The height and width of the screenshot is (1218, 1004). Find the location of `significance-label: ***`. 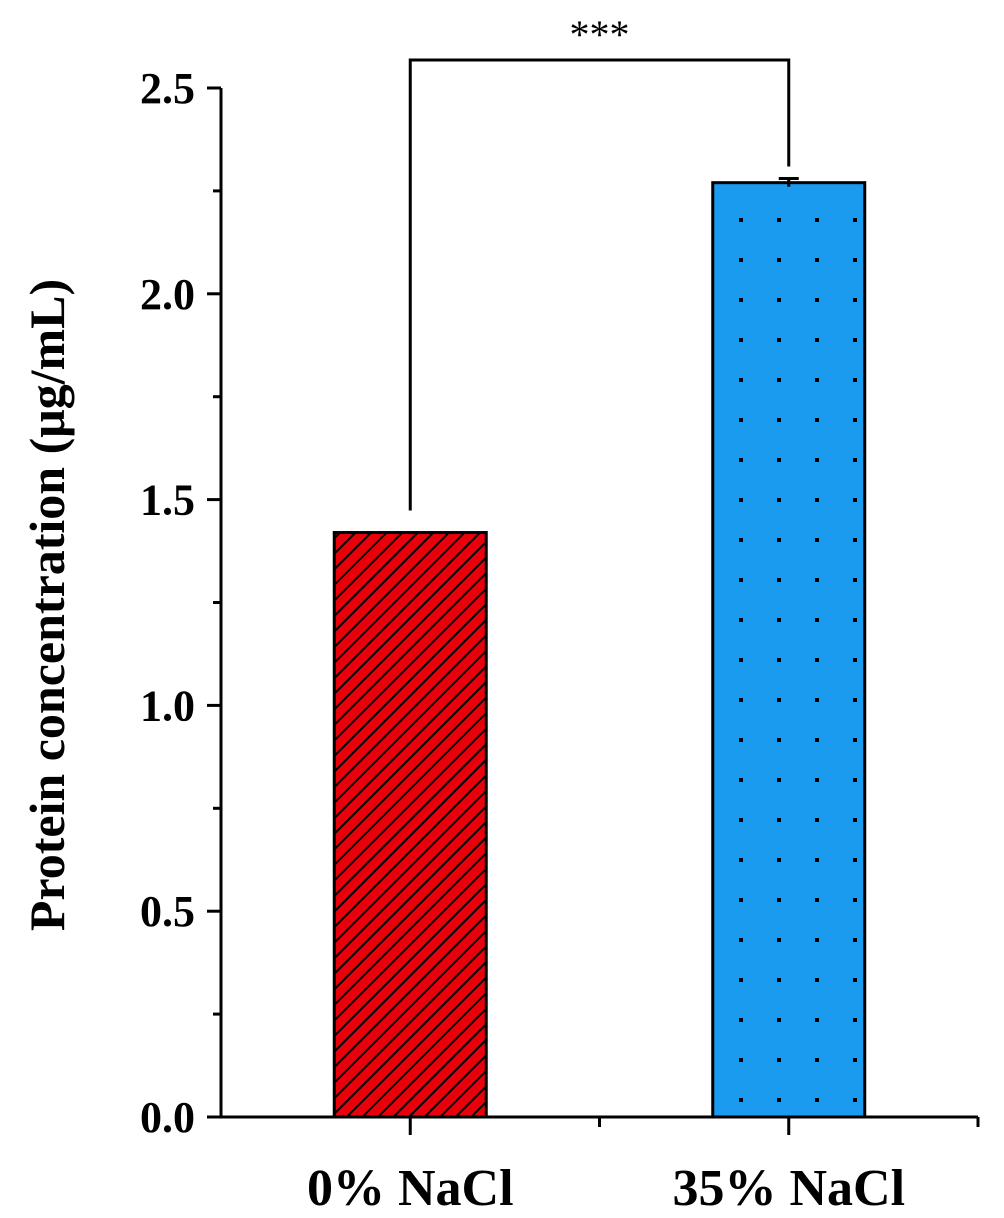

significance-label: *** is located at coordinates (600, 34).